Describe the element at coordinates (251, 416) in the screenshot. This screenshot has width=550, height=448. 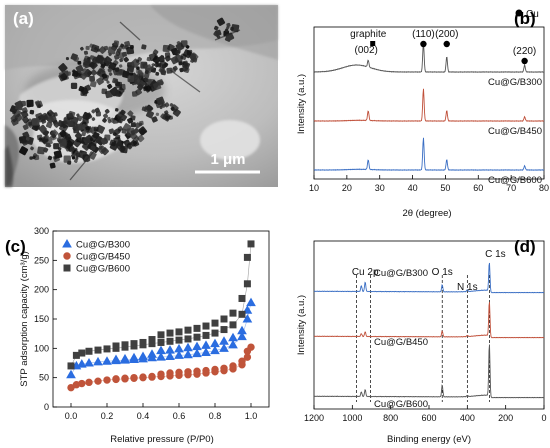
I see `bet-x-tick-label: 1.0` at that location.